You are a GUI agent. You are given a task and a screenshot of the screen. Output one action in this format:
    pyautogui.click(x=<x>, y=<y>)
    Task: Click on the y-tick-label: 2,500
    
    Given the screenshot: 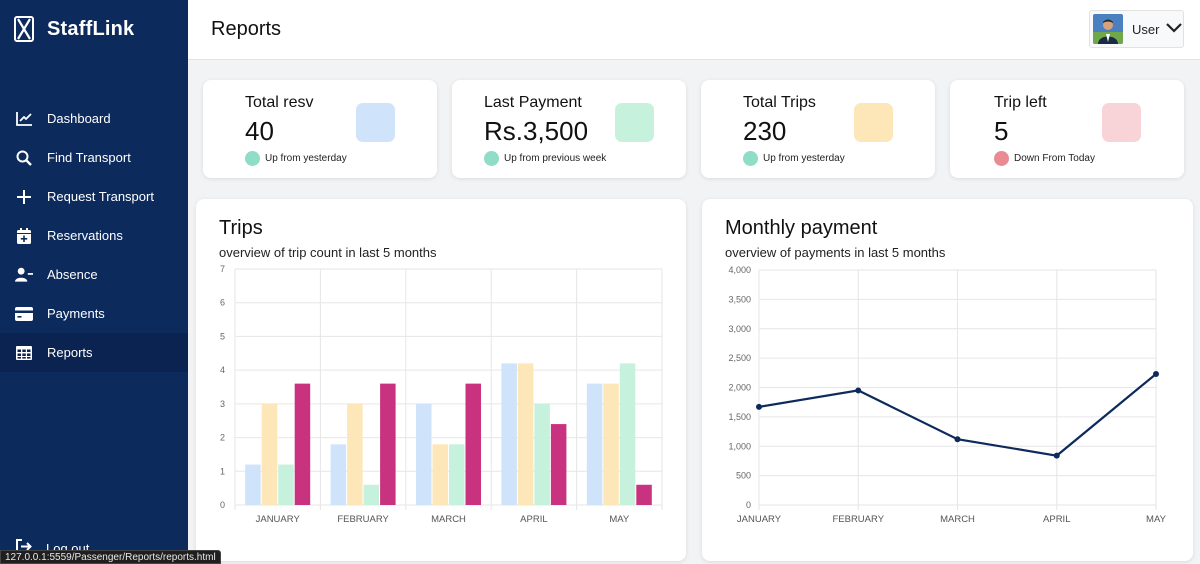 What is the action you would take?
    pyautogui.click(x=739, y=358)
    